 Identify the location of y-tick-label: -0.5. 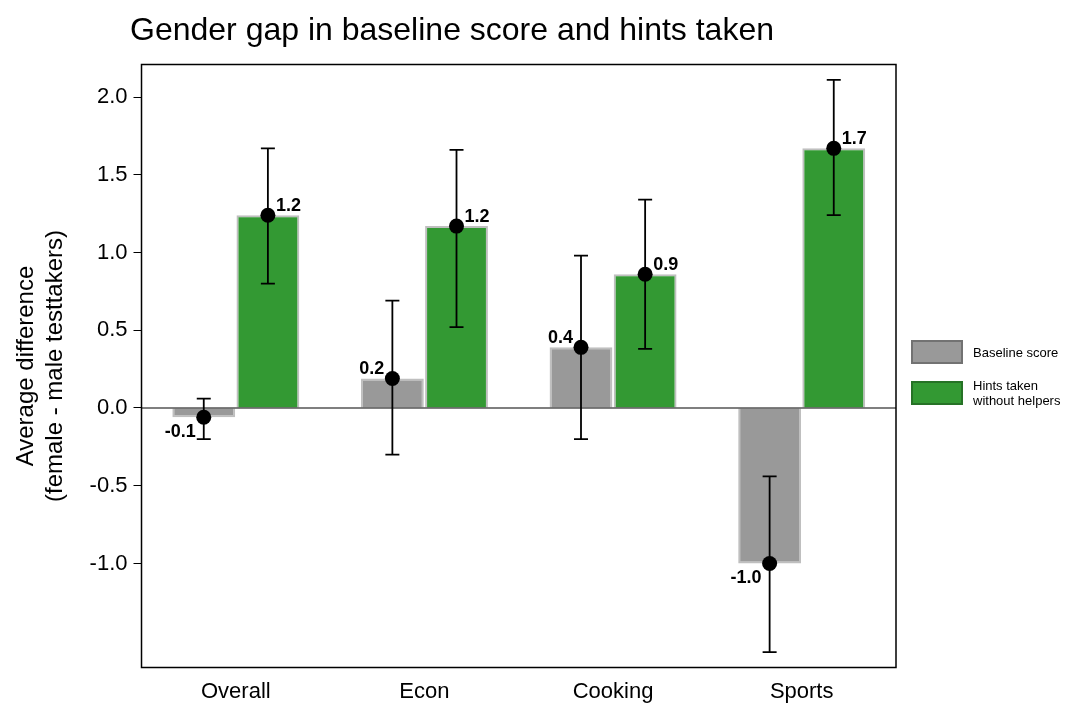
(108, 484).